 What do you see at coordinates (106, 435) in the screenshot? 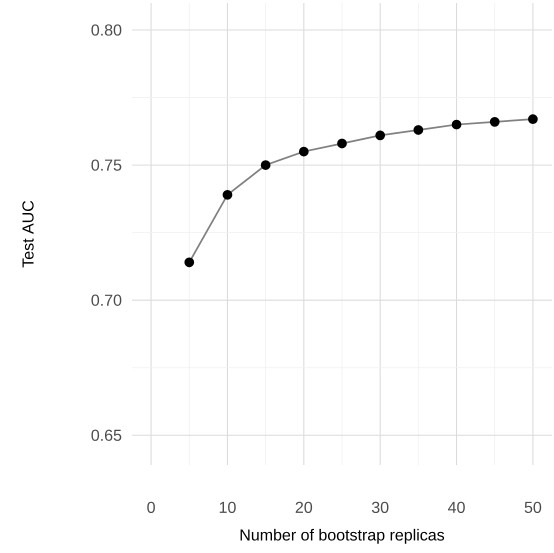
I see `y-tick-label: 0.65` at bounding box center [106, 435].